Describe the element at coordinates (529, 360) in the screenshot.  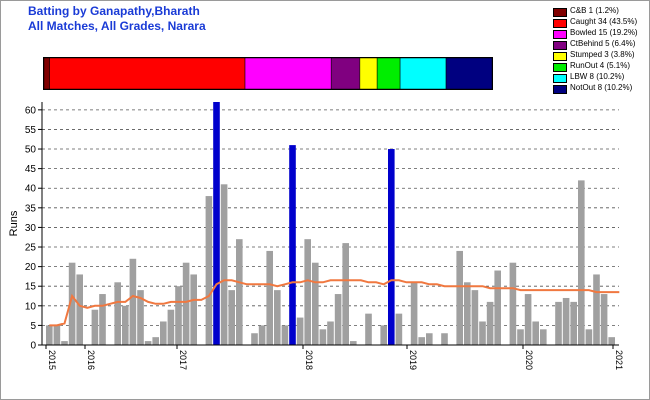
I see `x-tick-label: 2020` at that location.